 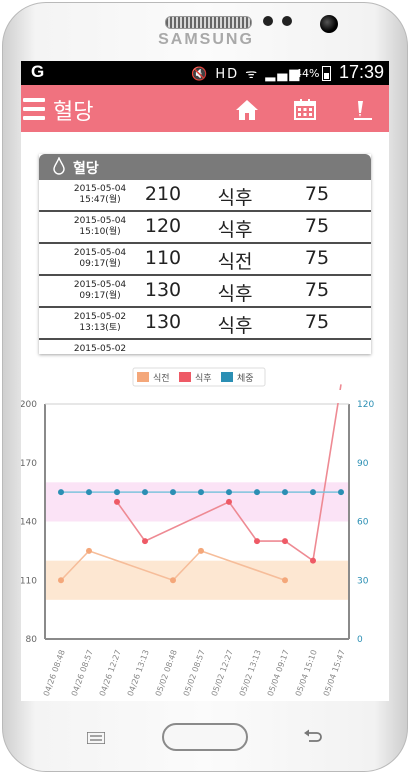 I want to click on card-title: 혈당, so click(x=86, y=169).